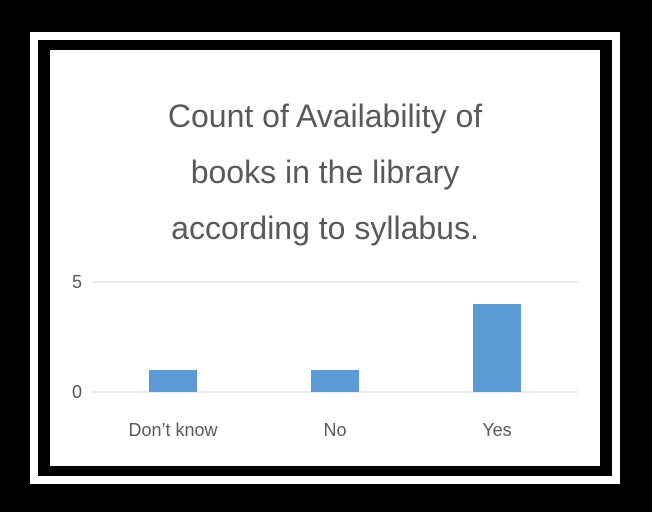 This screenshot has width=652, height=512. Describe the element at coordinates (496, 430) in the screenshot. I see `x-tick-label-2: Yes` at that location.